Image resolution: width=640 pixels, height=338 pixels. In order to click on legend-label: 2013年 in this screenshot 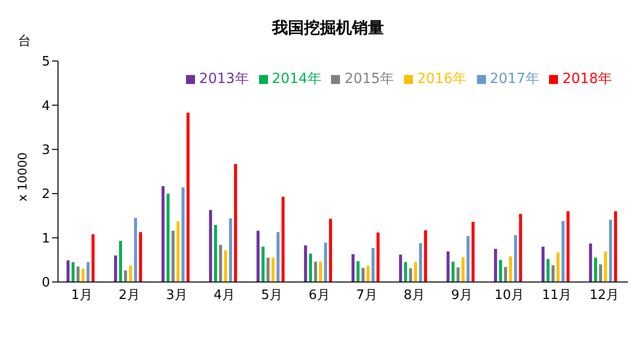, I will do `click(224, 79)`.